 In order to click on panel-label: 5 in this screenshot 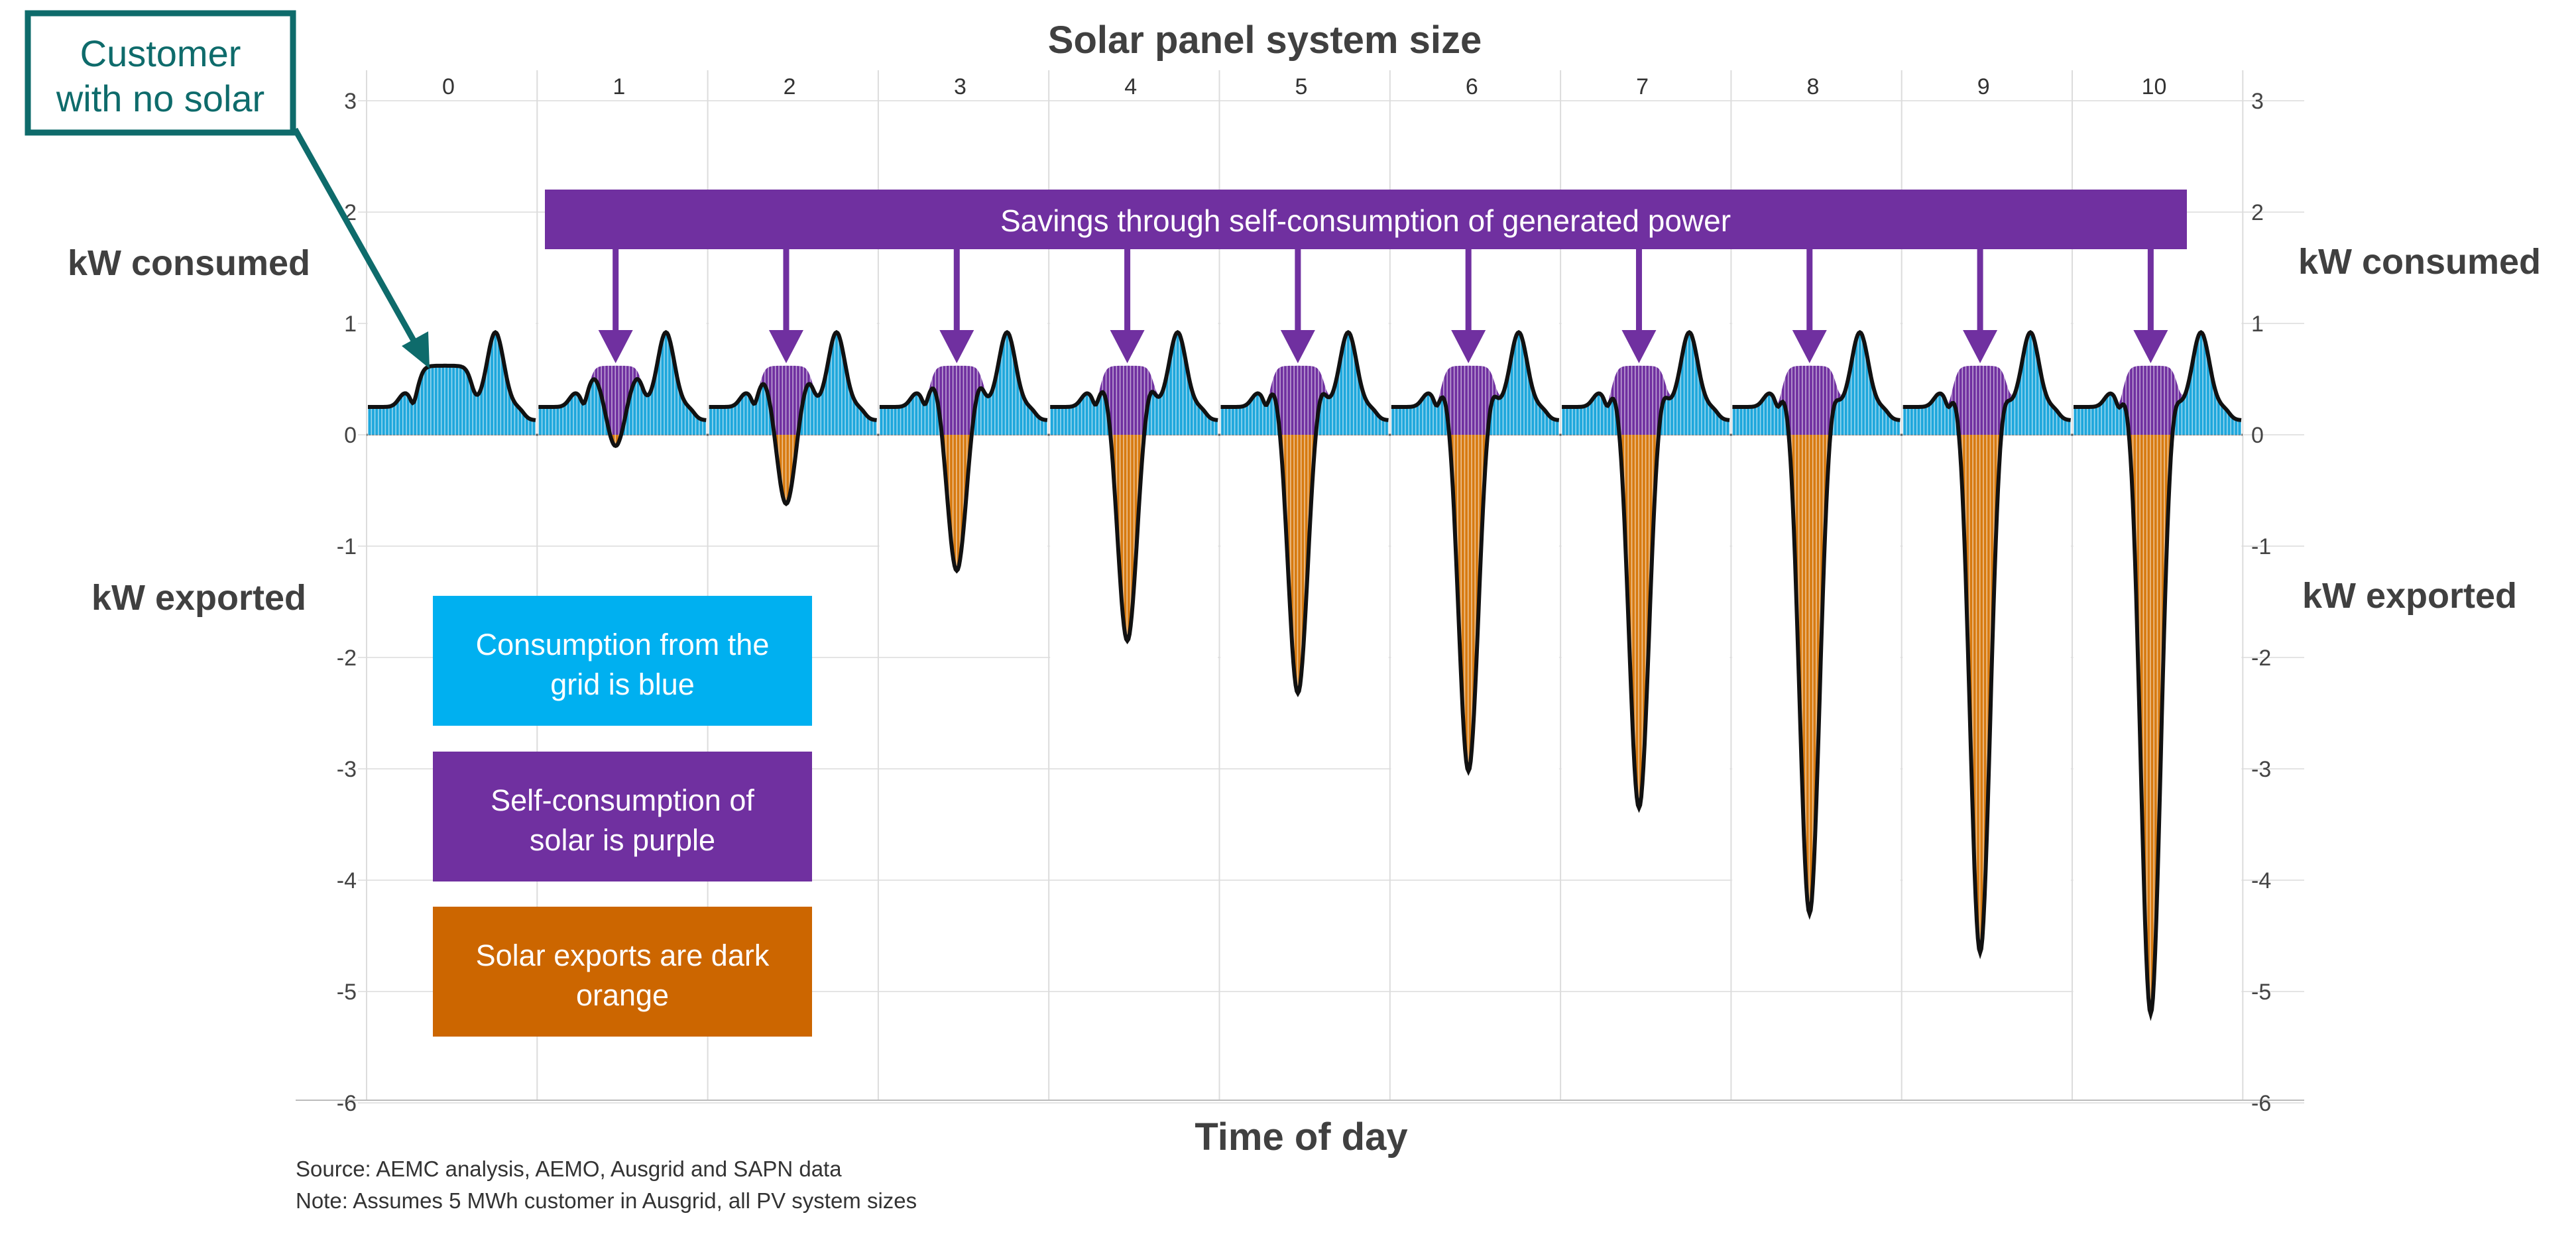, I will do `click(1302, 87)`.